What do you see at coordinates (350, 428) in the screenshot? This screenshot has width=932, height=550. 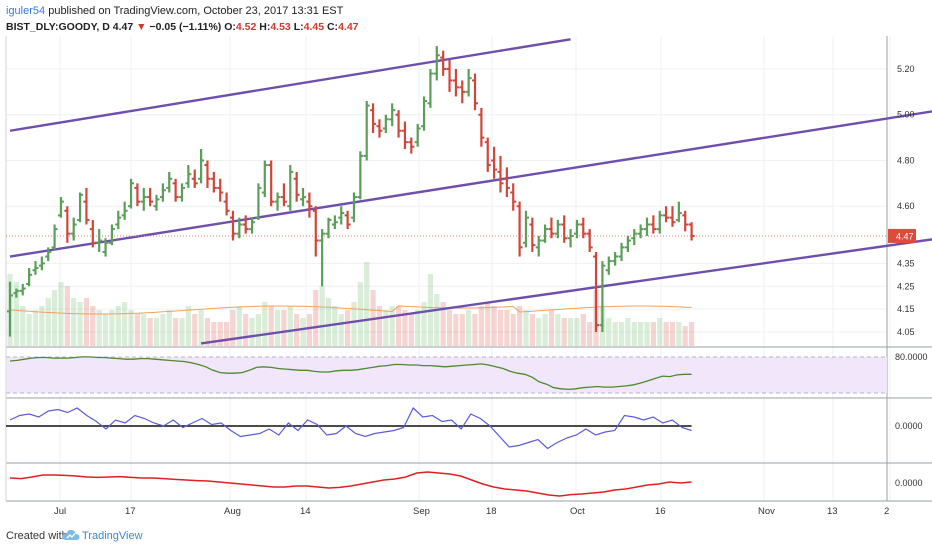 I see `oscillator-2-line` at bounding box center [350, 428].